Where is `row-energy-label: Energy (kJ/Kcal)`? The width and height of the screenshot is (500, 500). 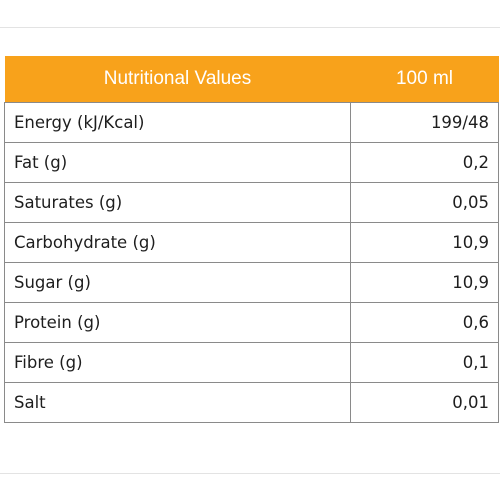
row-energy-label: Energy (kJ/Kcal) is located at coordinates (177, 122).